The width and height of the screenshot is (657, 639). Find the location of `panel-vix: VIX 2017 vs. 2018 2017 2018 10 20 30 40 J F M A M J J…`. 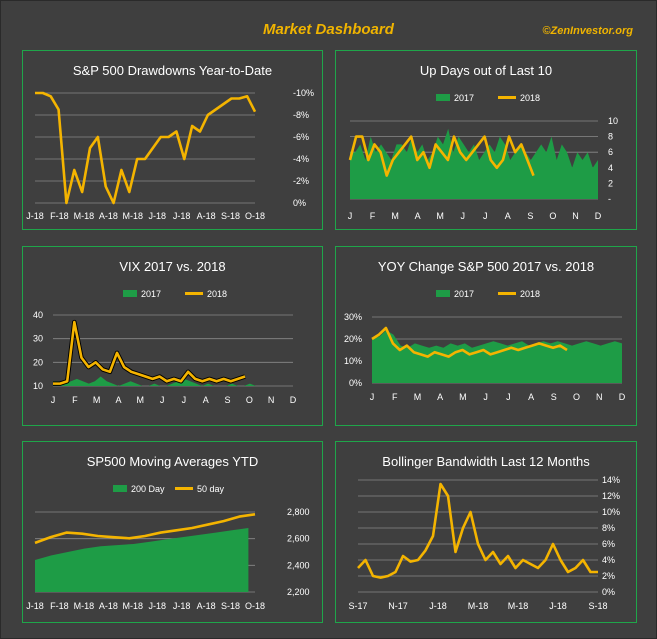

panel-vix: VIX 2017 vs. 2018 2017 2018 10 20 30 40 J F M A M J J… is located at coordinates (172, 336).